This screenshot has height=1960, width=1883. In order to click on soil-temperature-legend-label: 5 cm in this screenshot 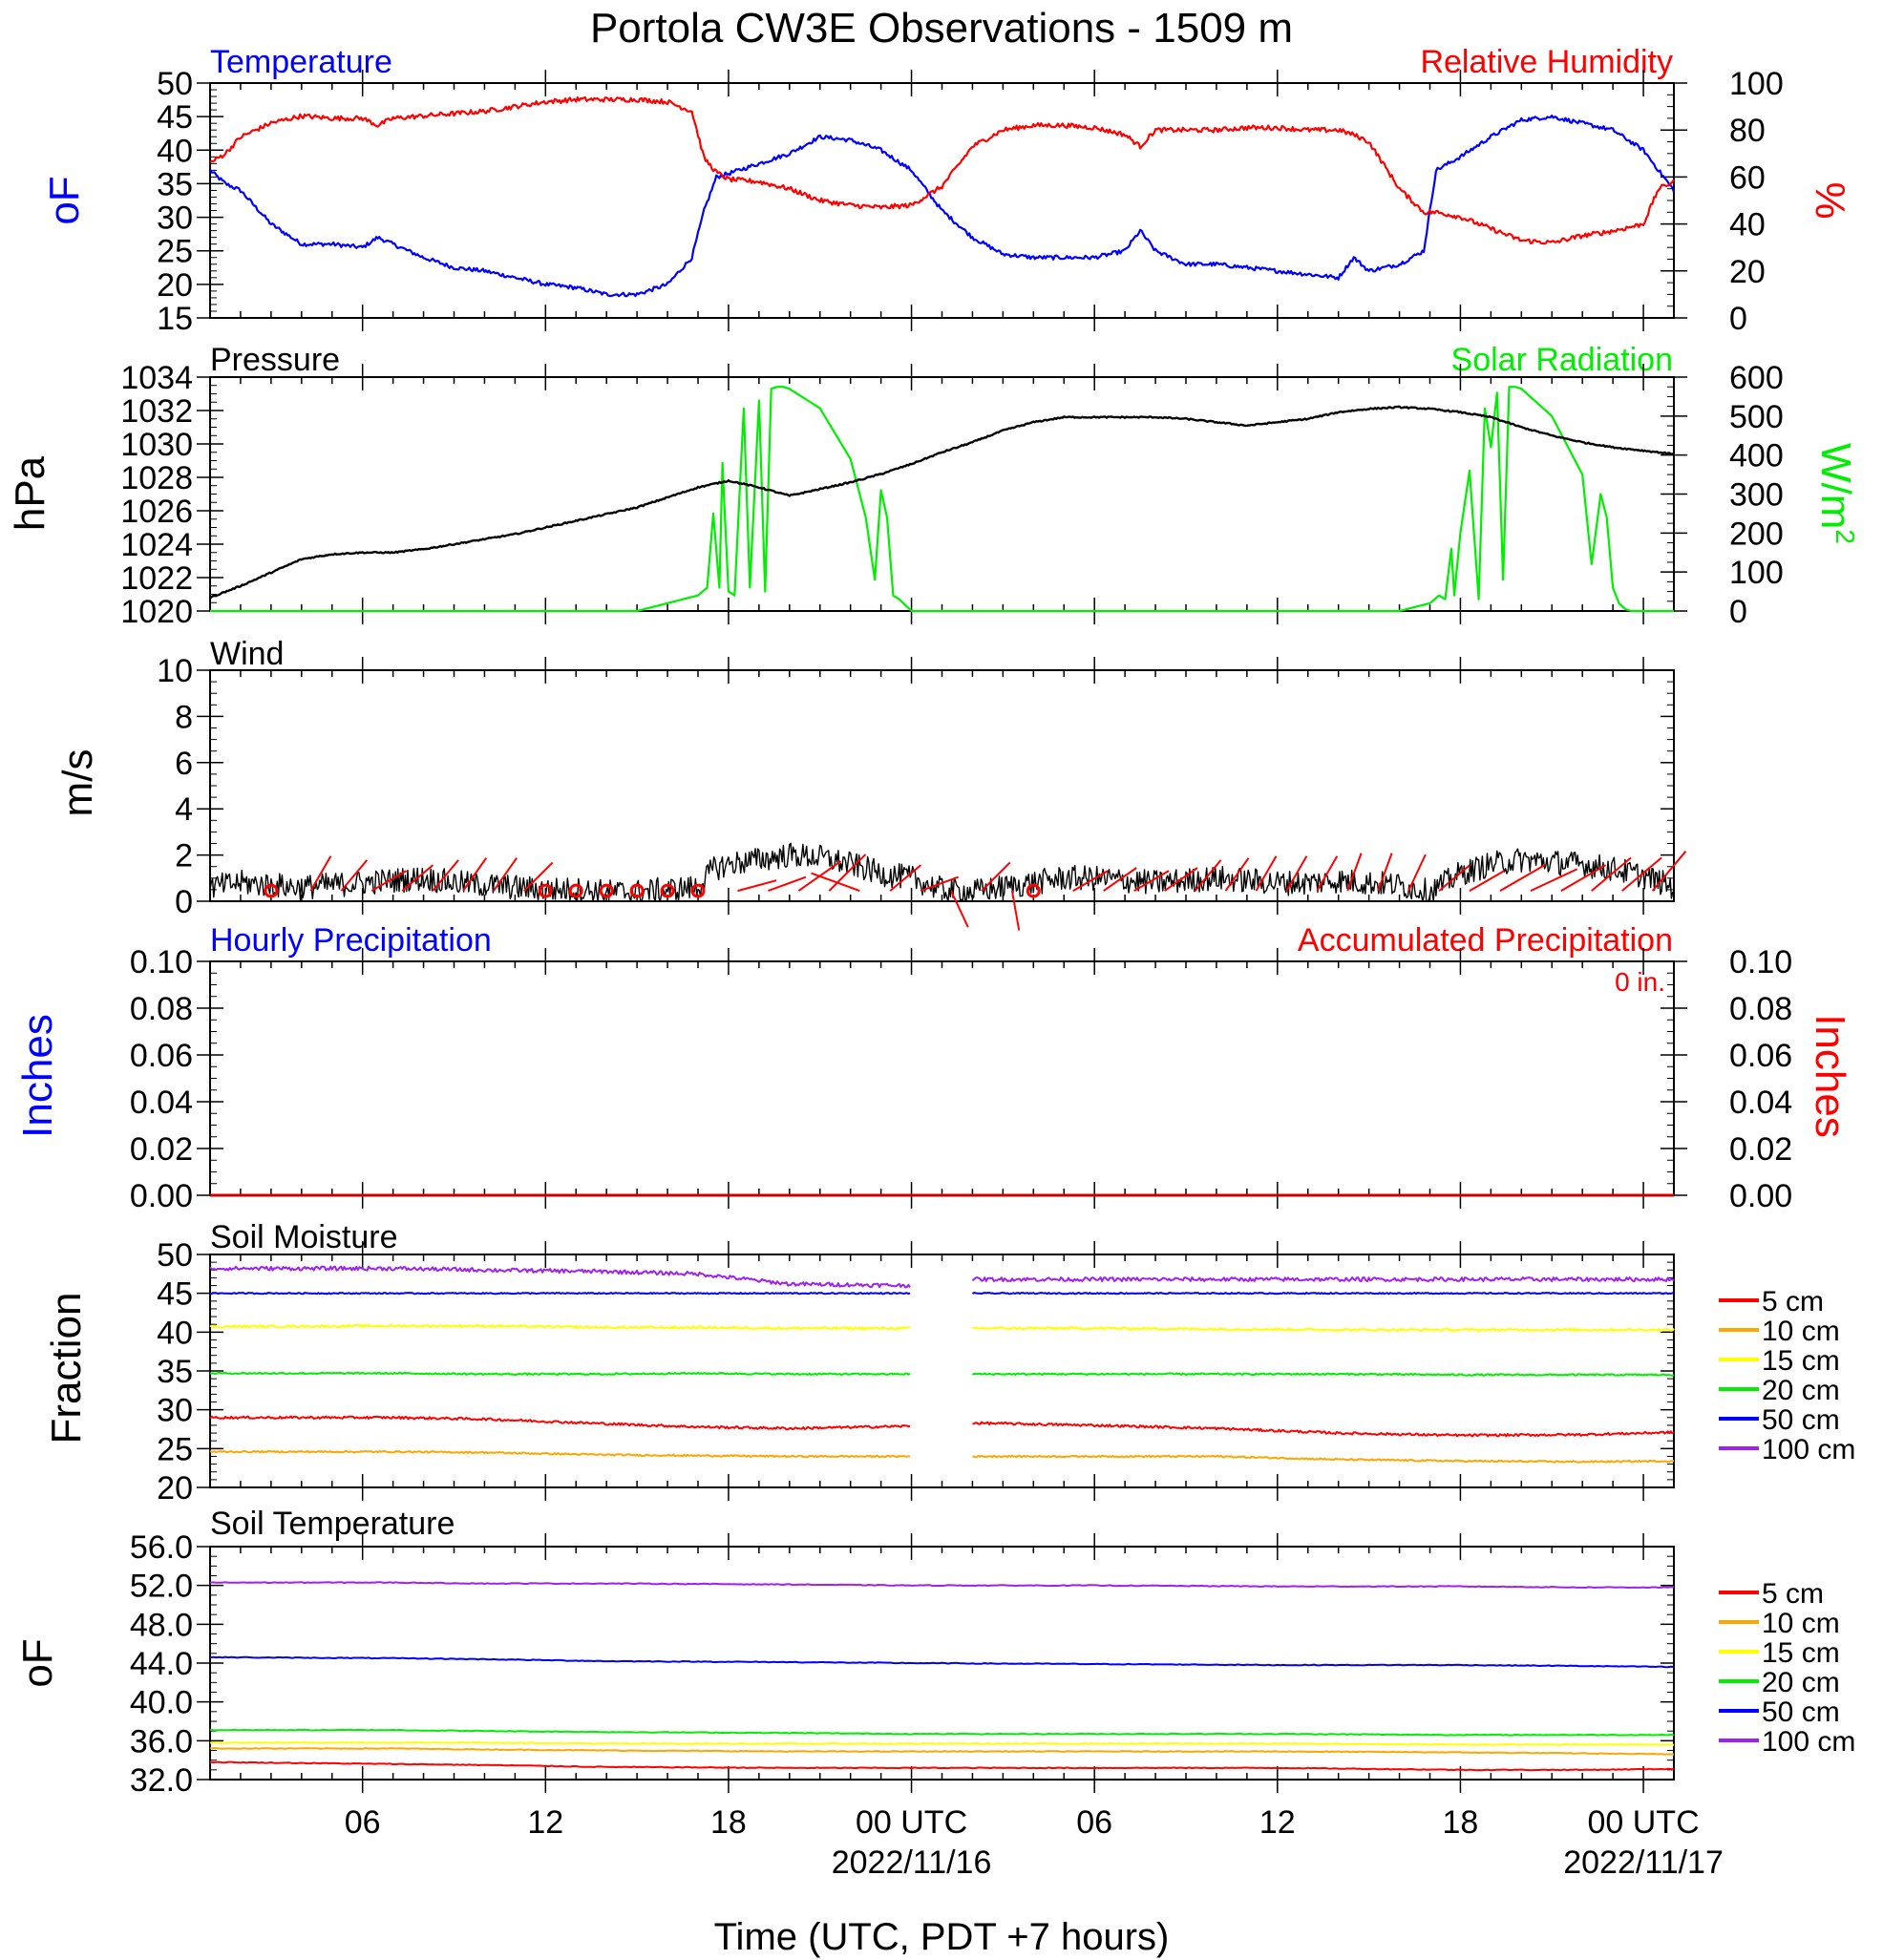, I will do `click(1793, 1594)`.